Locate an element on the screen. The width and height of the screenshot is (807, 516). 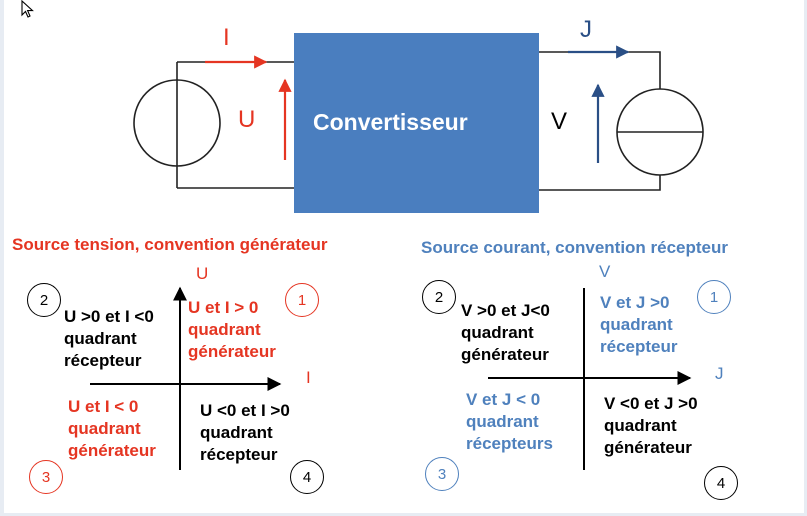
clipped-title-fragment: ▬▬▬ ▬▬▬▬▬▬ ▬▬▬▬▬▬ is located at coordinates (450, 1).